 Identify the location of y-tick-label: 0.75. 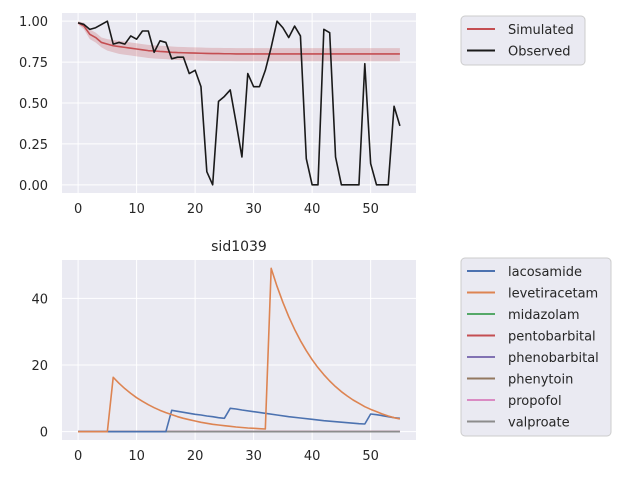
(33, 63).